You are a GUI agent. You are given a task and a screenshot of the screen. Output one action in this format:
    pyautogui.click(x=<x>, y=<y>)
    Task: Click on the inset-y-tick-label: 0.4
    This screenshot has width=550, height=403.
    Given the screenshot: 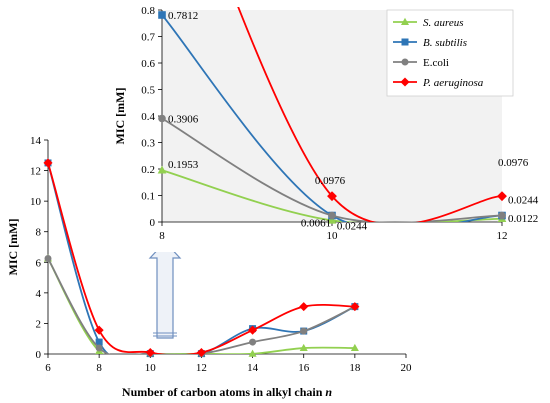 What is the action you would take?
    pyautogui.click(x=148, y=117)
    